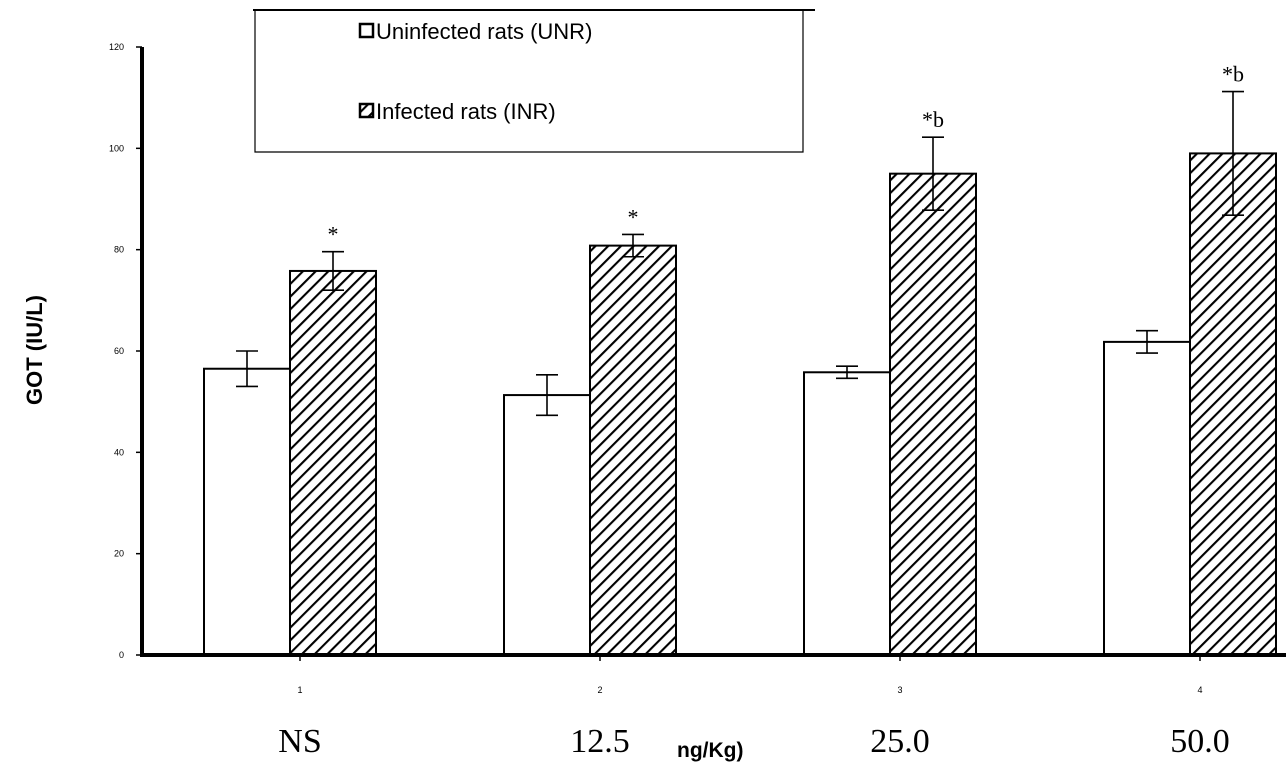 This screenshot has width=1286, height=772. I want to click on y-tick-label-120: 120, so click(116, 47).